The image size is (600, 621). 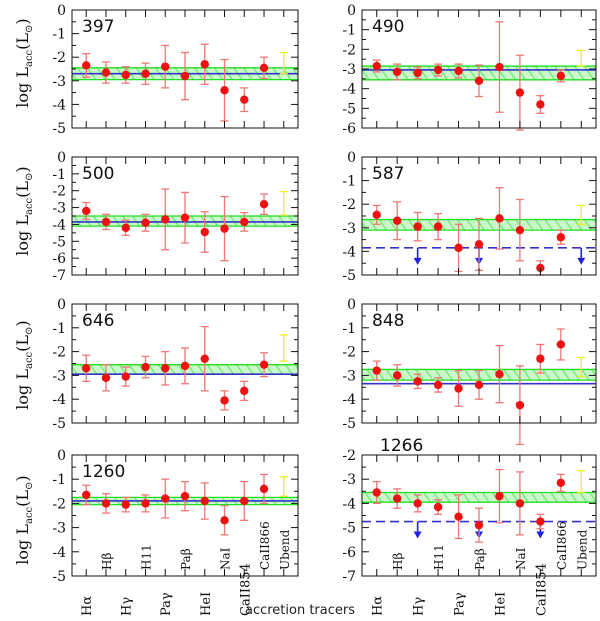 I want to click on panel-label: 500, so click(x=98, y=174).